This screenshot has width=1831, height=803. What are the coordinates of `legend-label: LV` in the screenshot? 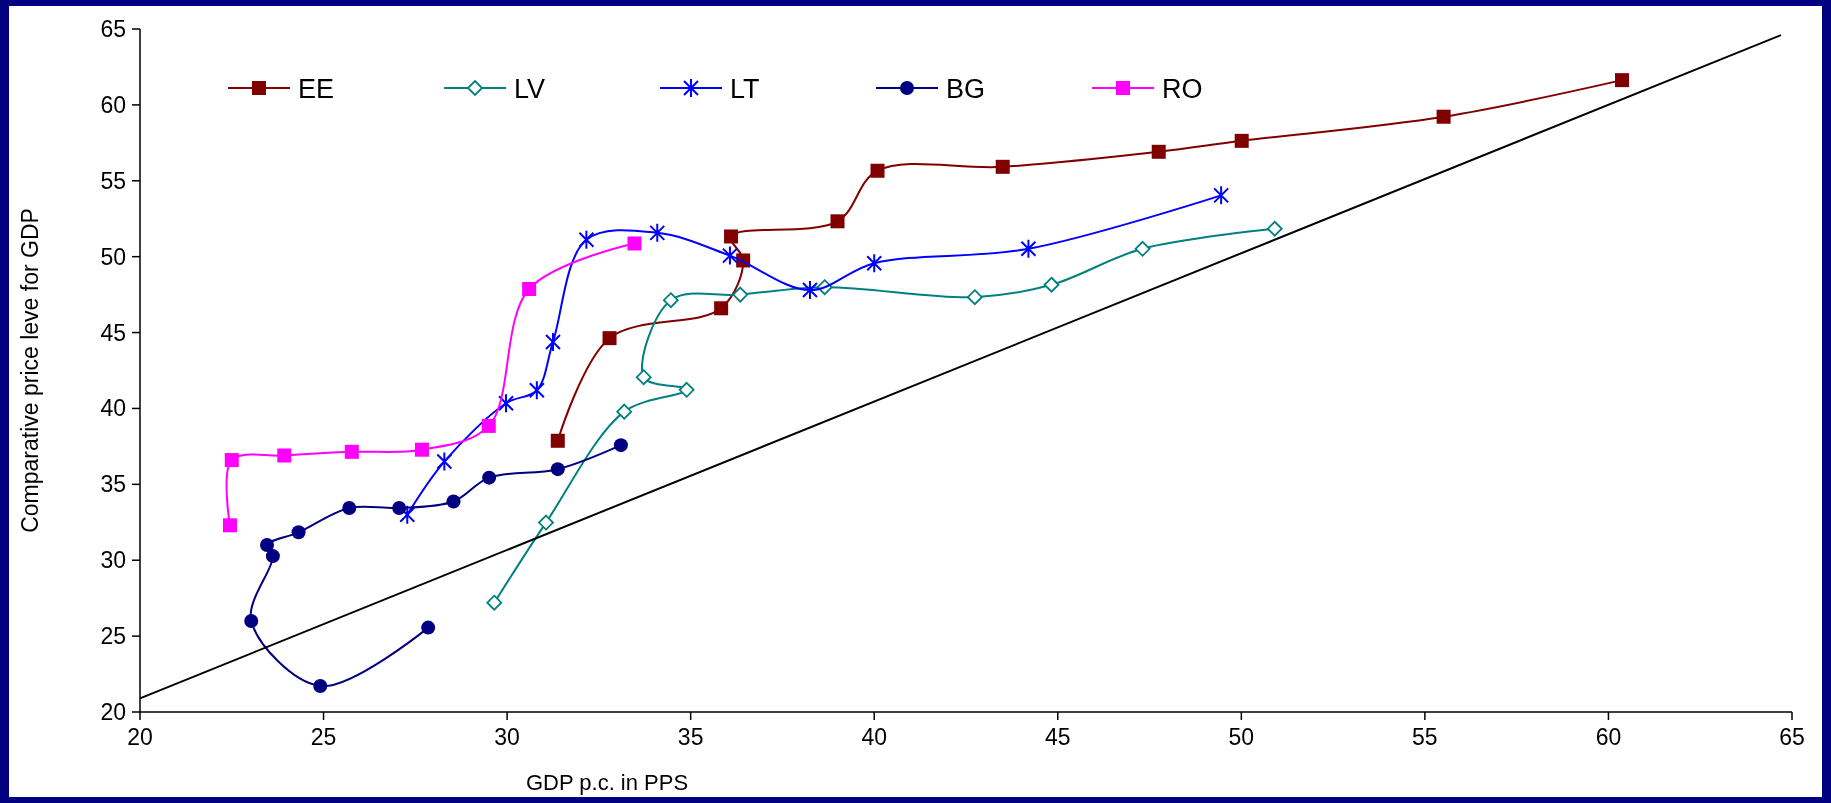 It's located at (530, 89).